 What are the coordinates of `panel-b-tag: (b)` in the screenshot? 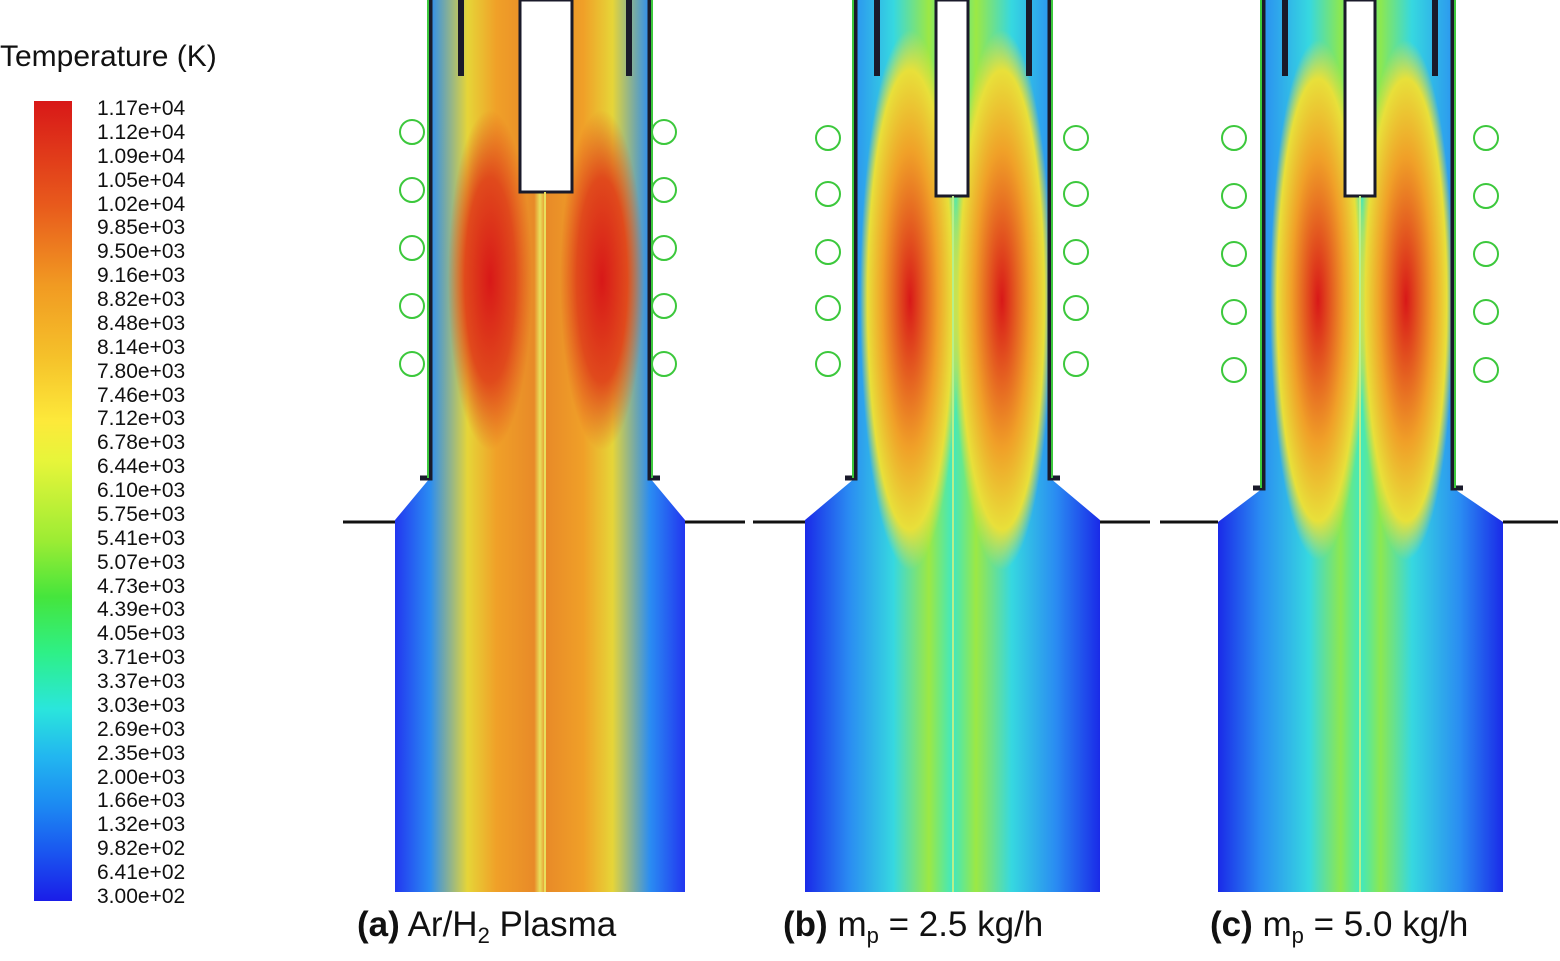 It's located at (805, 924).